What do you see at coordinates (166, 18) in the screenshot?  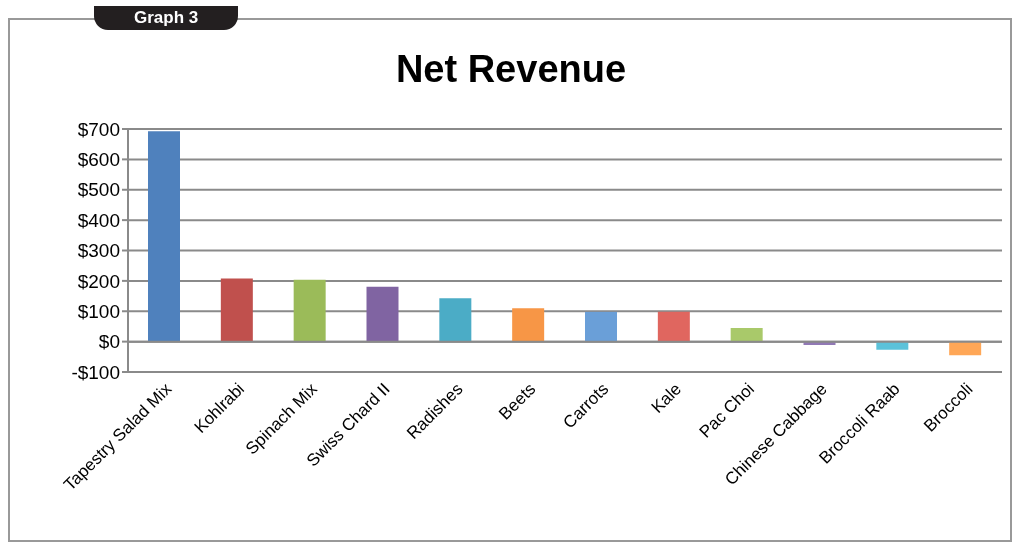 I see `caption: Graph 3` at bounding box center [166, 18].